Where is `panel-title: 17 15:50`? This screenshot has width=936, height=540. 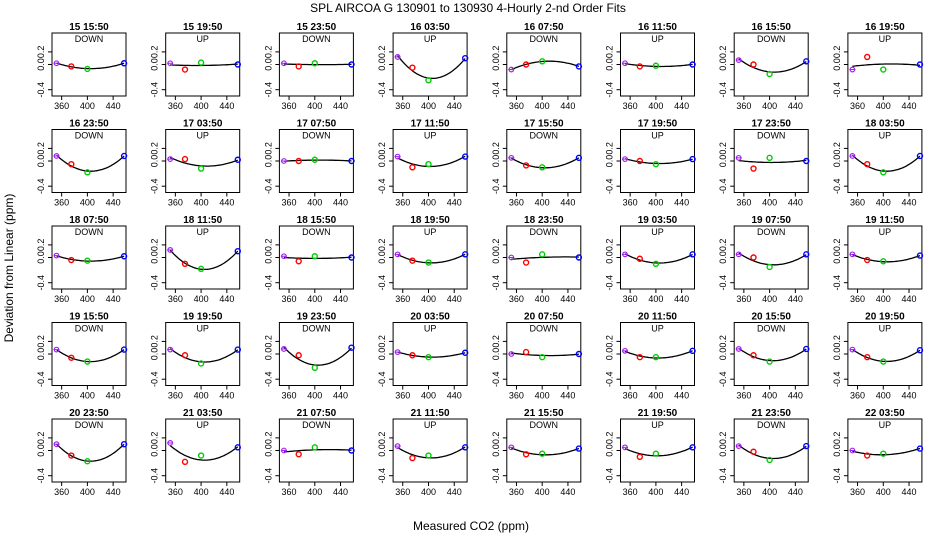
panel-title: 17 15:50 is located at coordinates (544, 124).